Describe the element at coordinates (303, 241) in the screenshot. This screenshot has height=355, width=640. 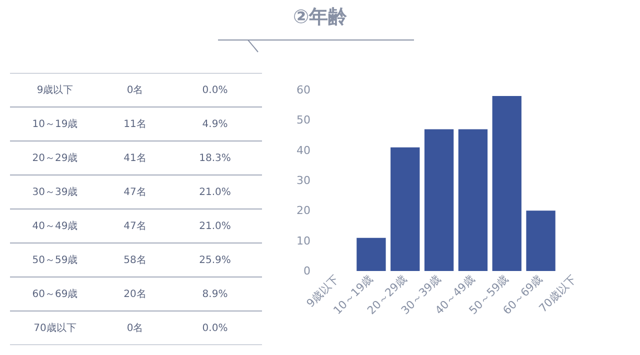
I see `y-tick-label: 10` at that location.